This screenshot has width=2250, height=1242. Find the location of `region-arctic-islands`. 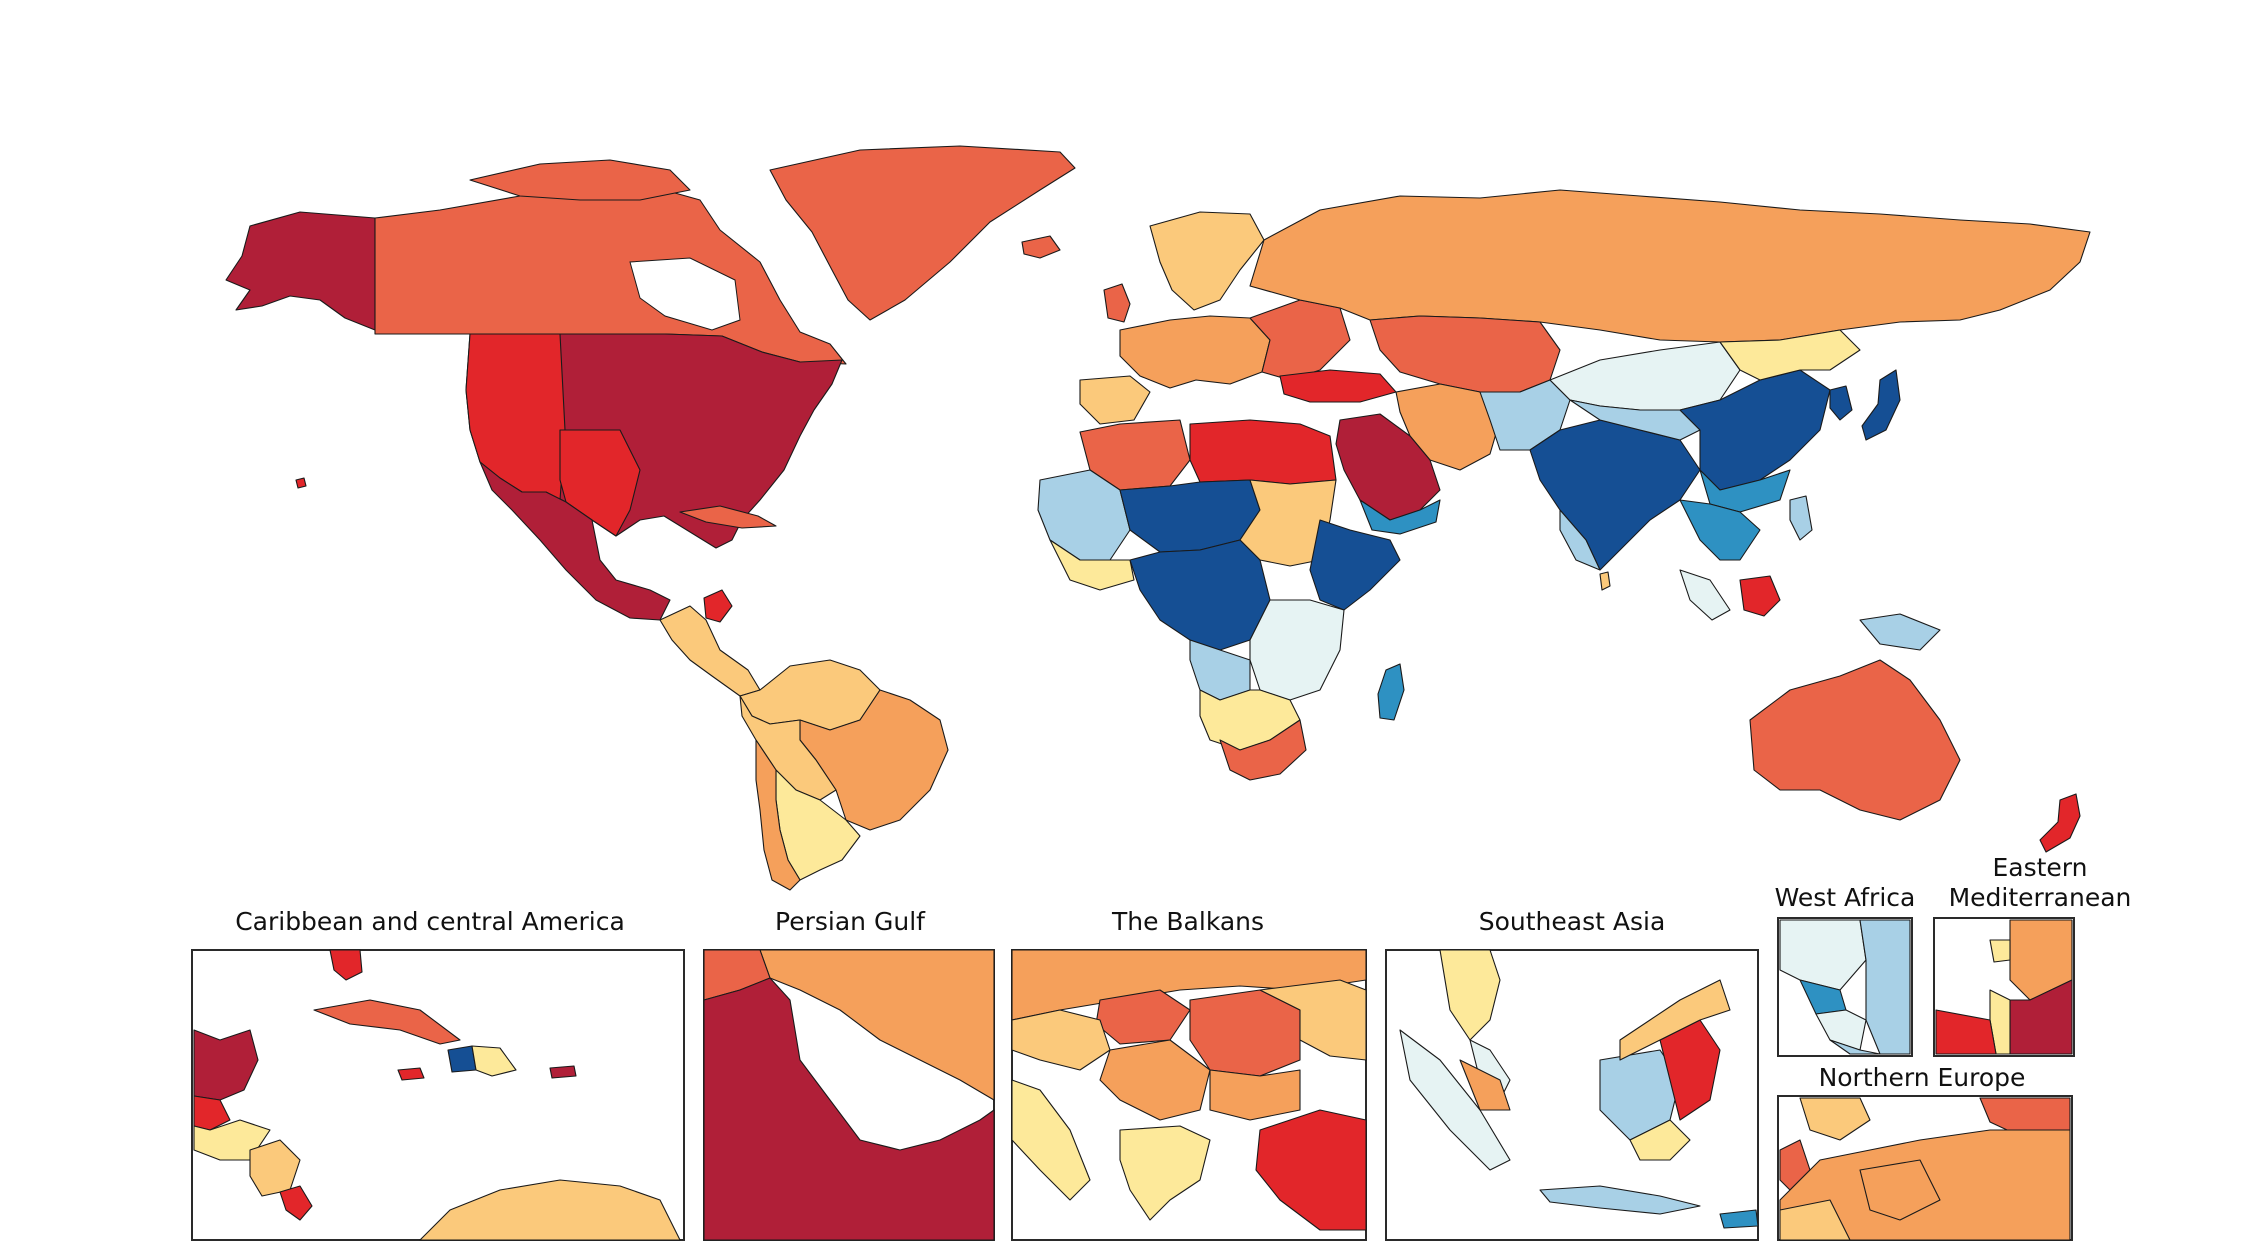

region-arctic-islands is located at coordinates (580, 180).